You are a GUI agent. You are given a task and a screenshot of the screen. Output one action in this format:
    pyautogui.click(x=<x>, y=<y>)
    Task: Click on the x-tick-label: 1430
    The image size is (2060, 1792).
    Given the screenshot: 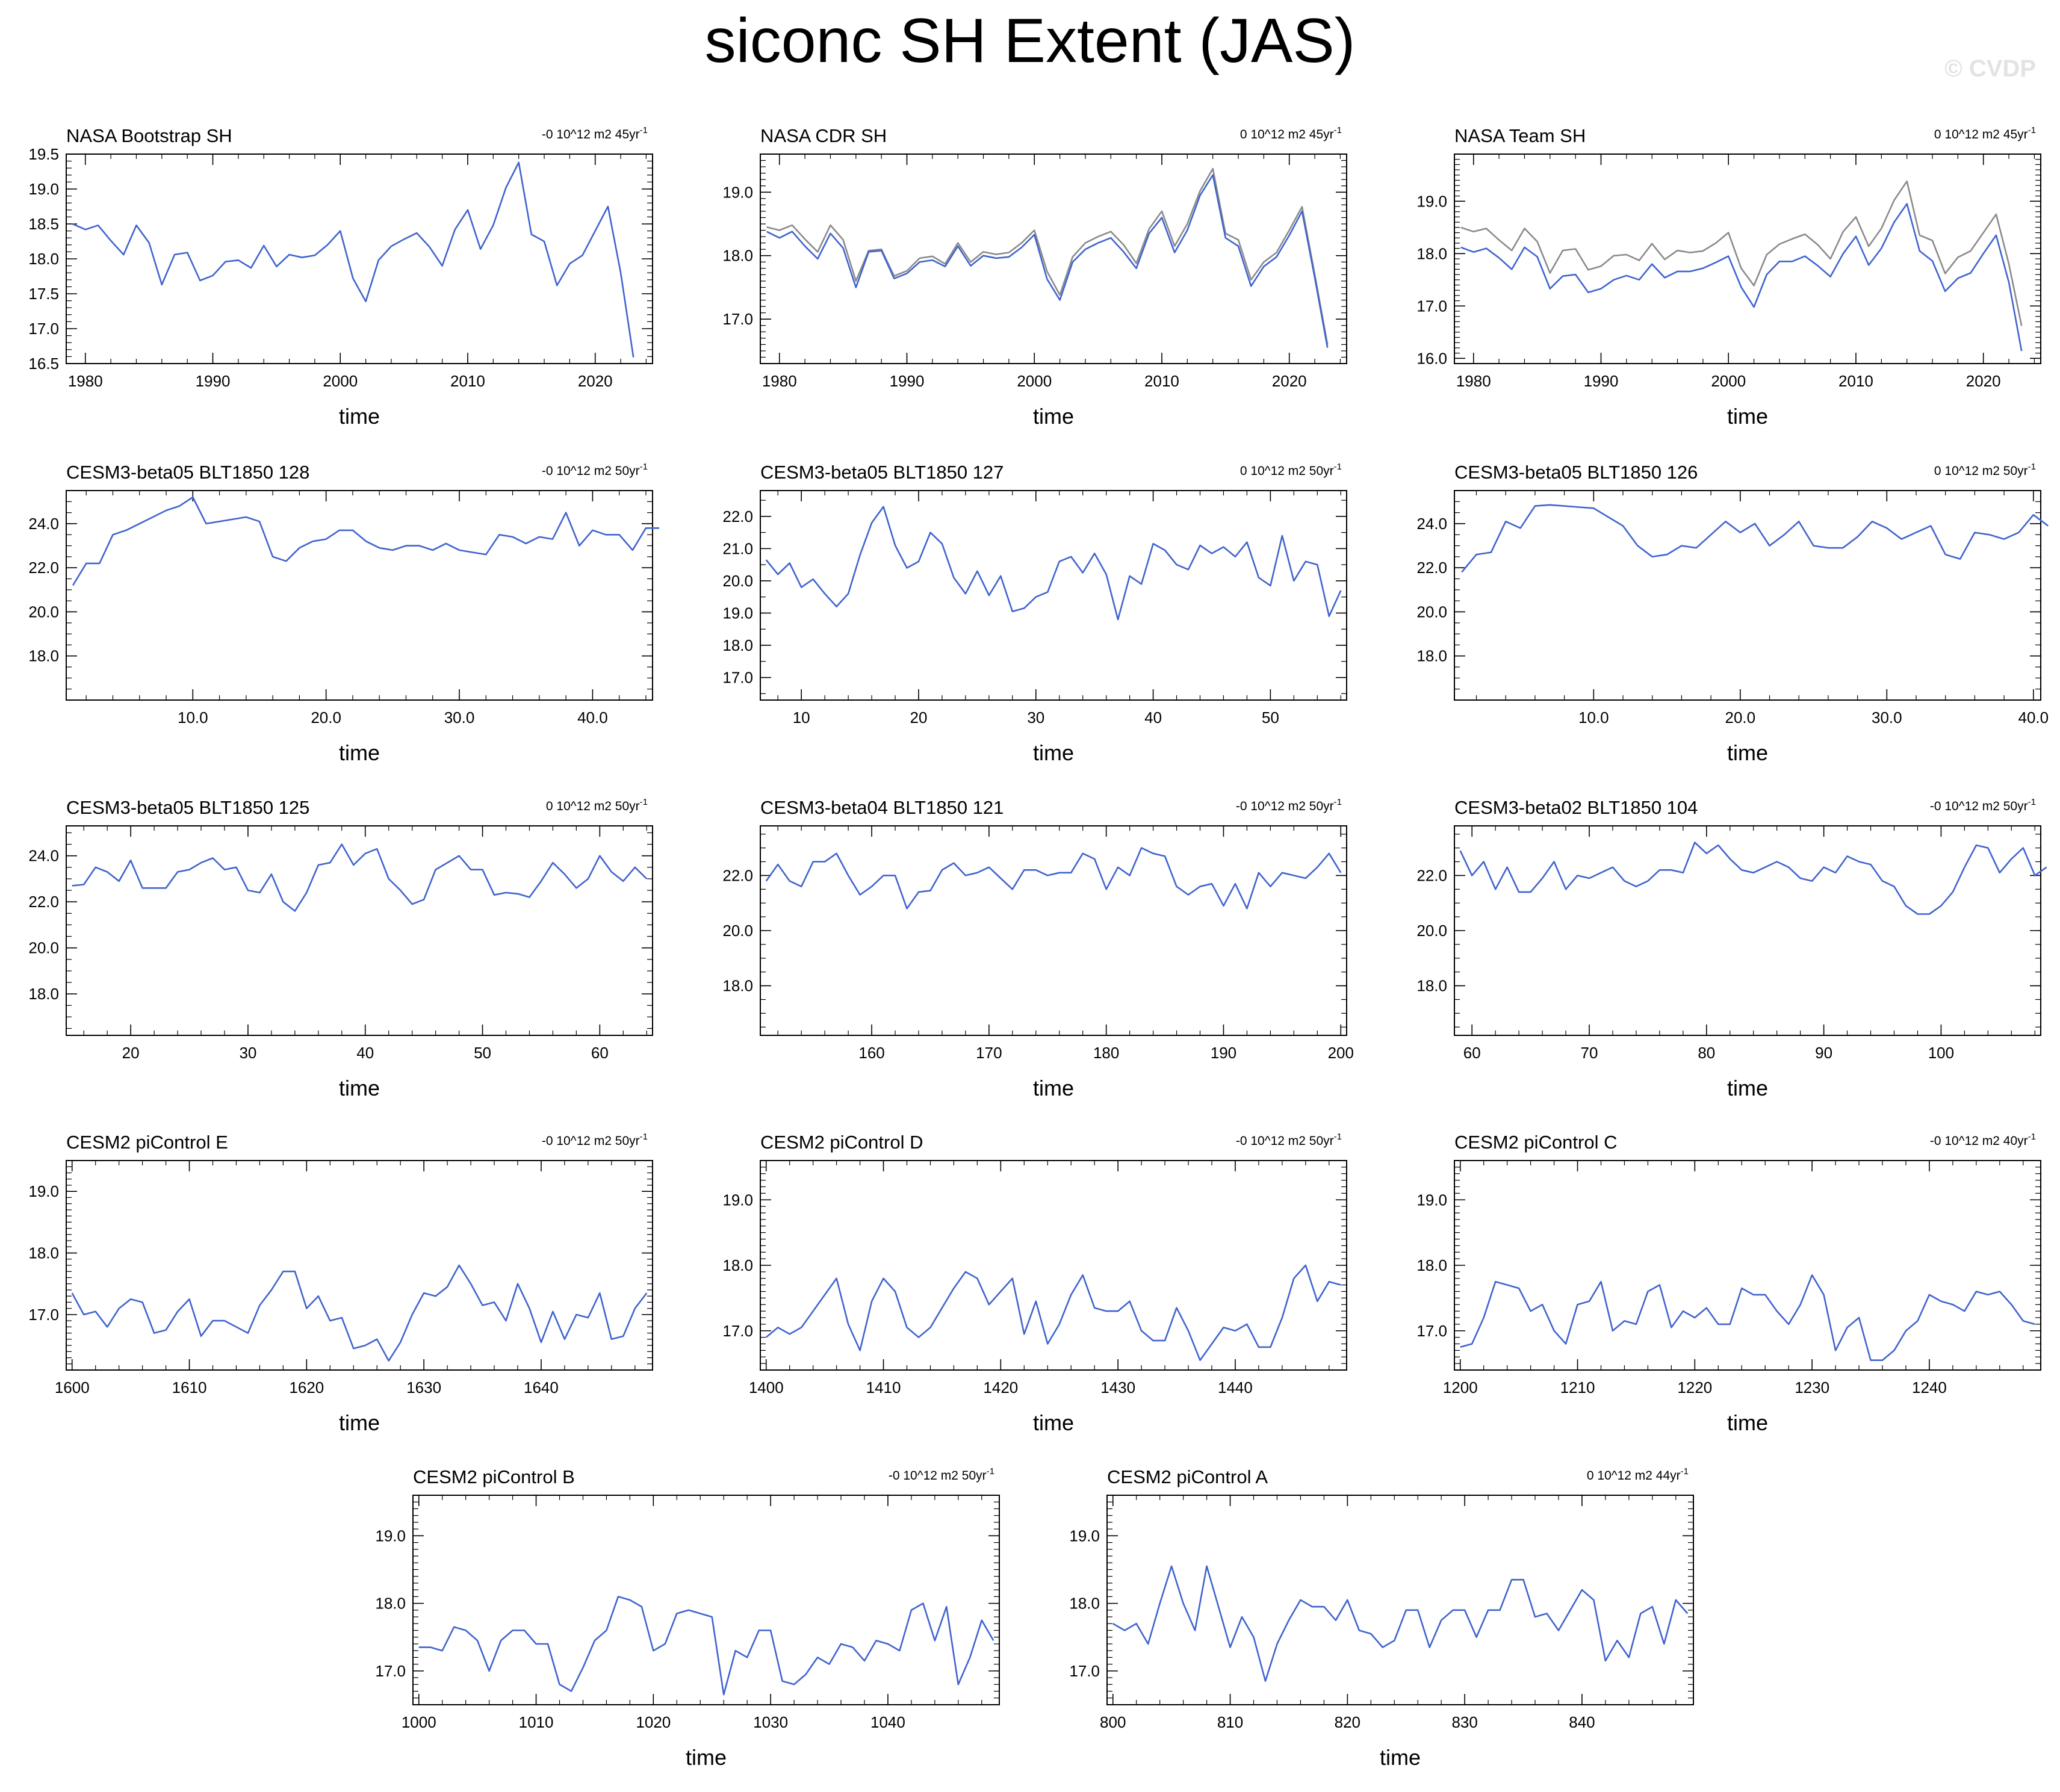 What is the action you would take?
    pyautogui.click(x=1117, y=1387)
    